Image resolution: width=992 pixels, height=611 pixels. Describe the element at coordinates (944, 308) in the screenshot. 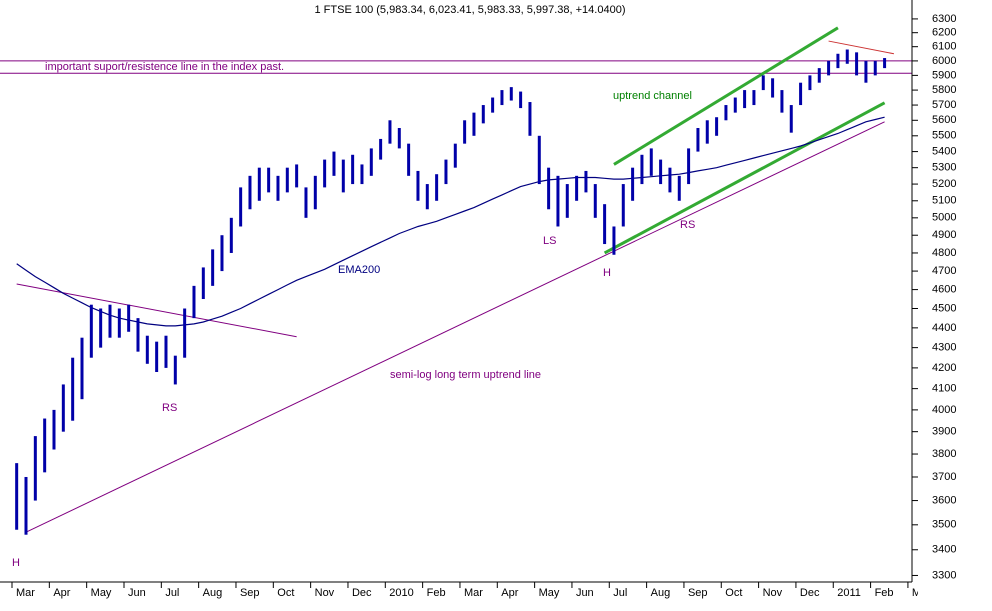

I see `y-tick-label: 4500` at that location.